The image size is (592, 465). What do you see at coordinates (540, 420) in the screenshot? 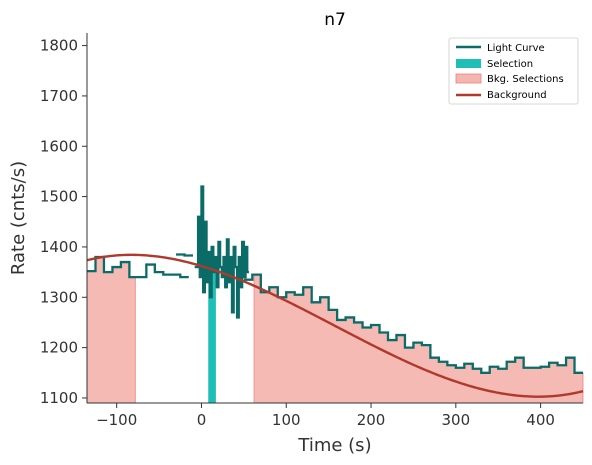
I see `x-tick-label: 400` at bounding box center [540, 420].